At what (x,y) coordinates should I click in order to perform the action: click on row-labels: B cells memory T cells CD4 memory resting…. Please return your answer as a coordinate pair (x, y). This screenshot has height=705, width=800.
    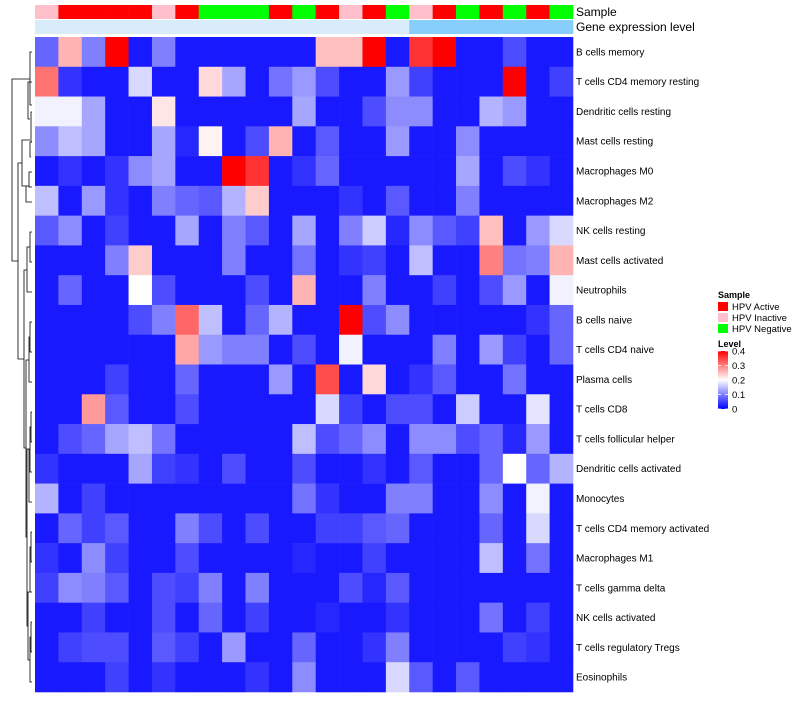
    Looking at the image, I should click on (642, 365).